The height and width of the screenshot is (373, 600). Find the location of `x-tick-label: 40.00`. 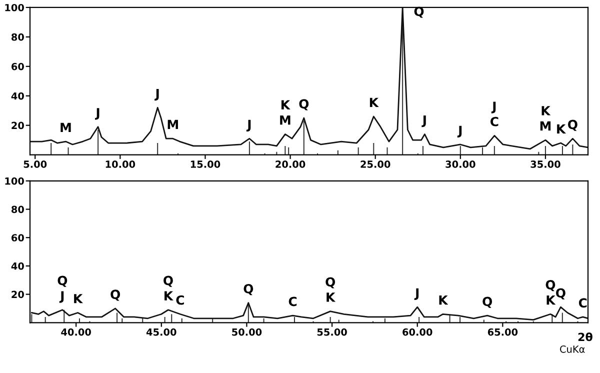

x-tick-label: 40.00 is located at coordinates (76, 332).